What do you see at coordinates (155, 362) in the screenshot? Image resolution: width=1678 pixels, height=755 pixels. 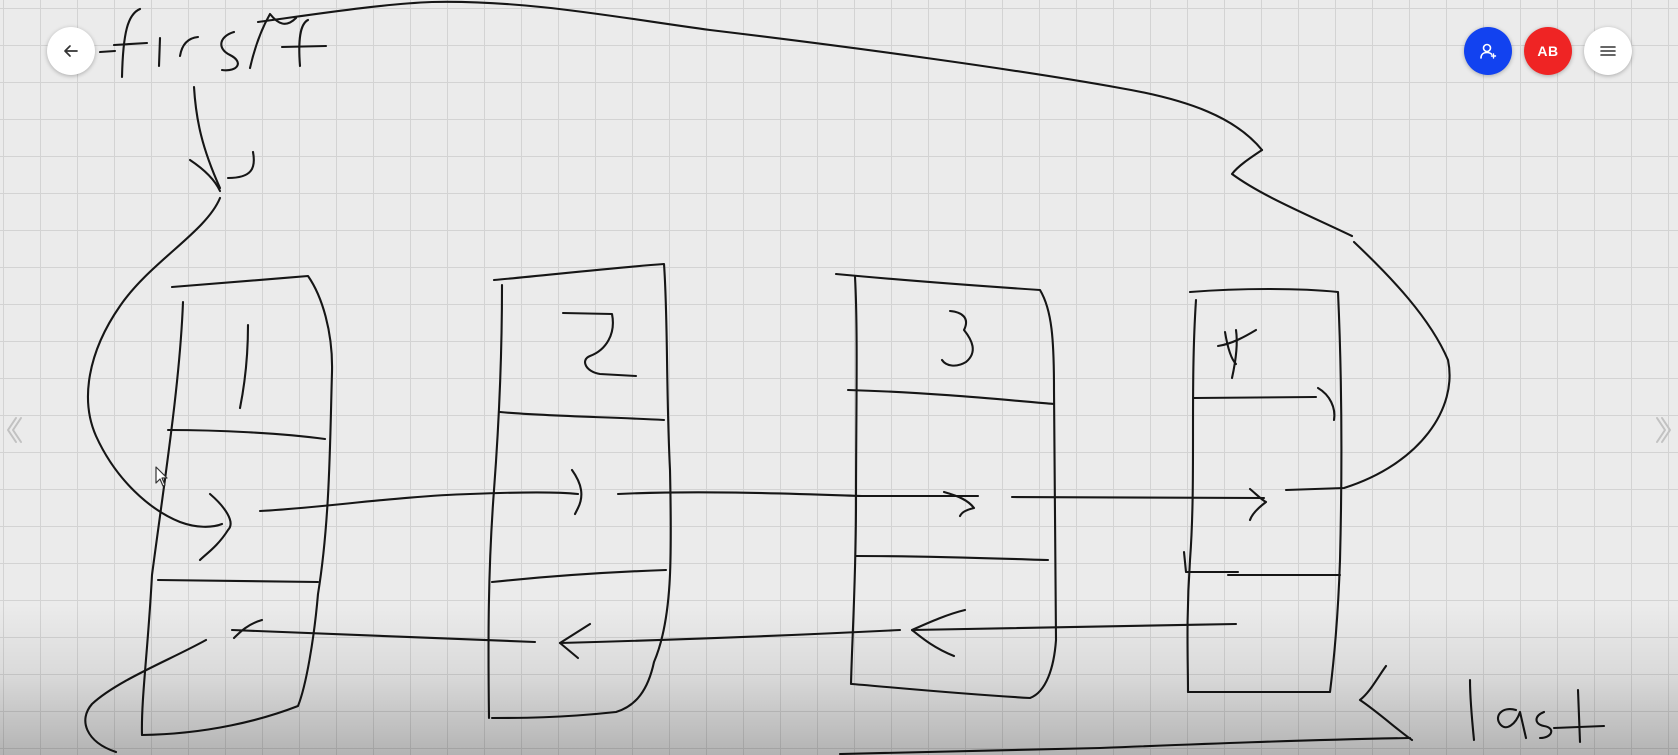 I see `node1-left-loop` at bounding box center [155, 362].